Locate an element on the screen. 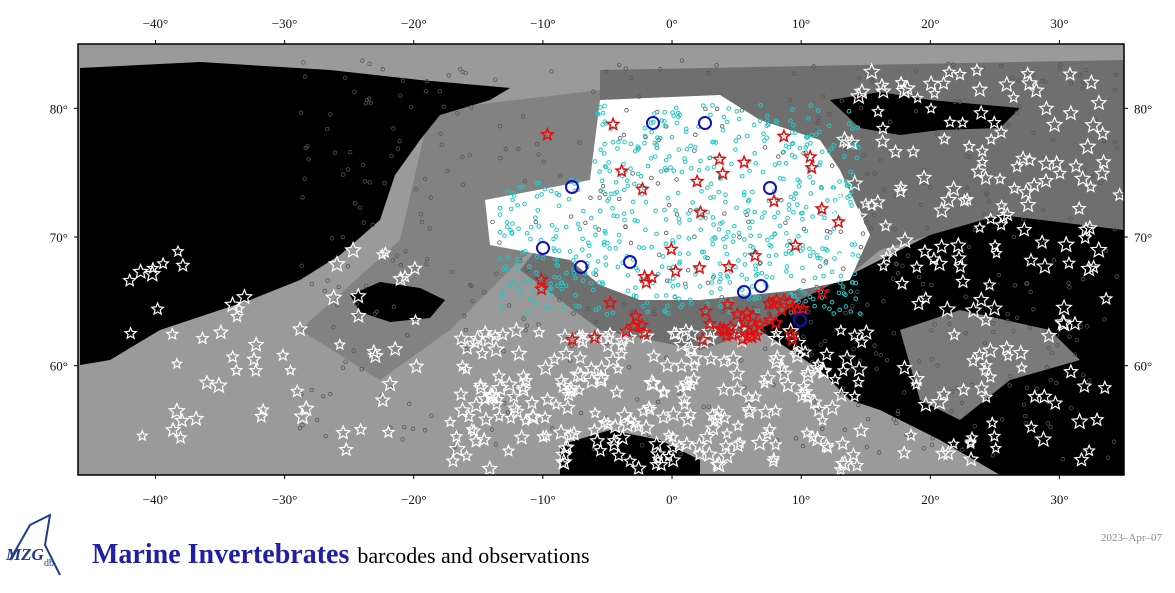 This screenshot has width=1175, height=593. survey-area is located at coordinates (677, 197).